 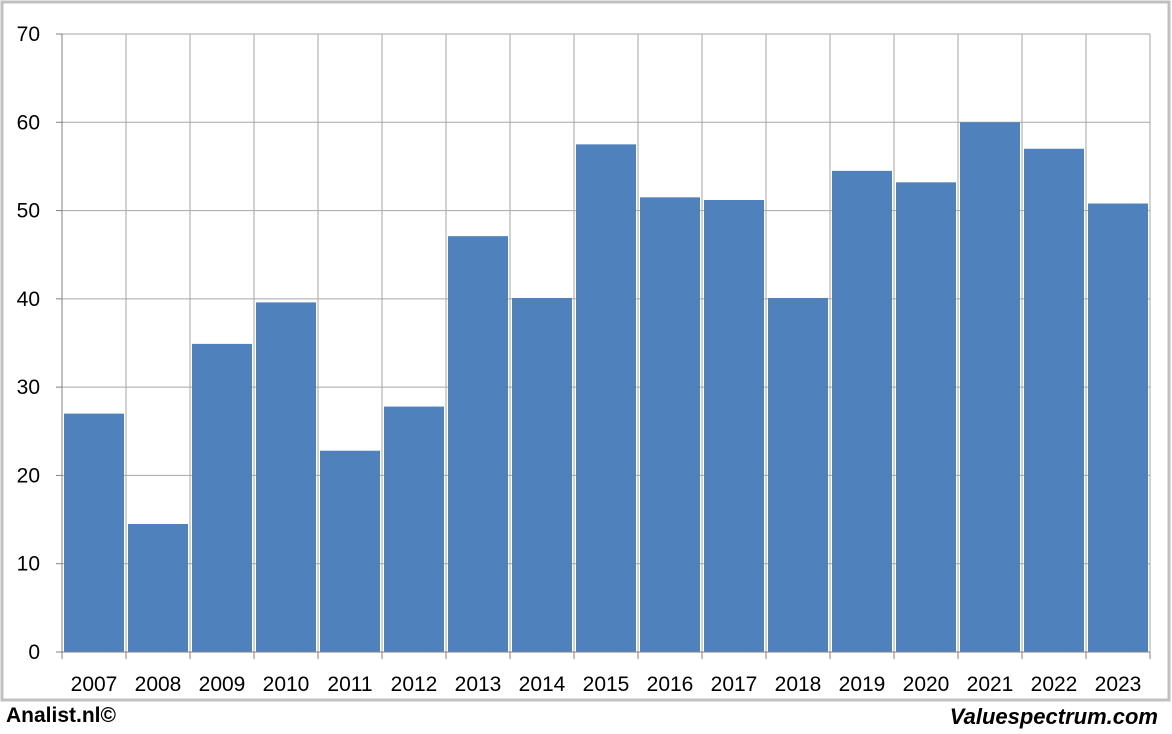 What do you see at coordinates (286, 684) in the screenshot?
I see `x-tick-label: 2010` at bounding box center [286, 684].